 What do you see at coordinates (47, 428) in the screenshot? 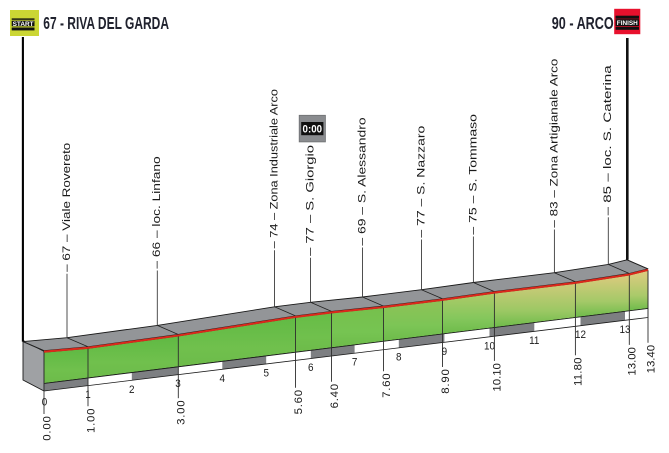
I see `svg-text: 0.00` at bounding box center [47, 428].